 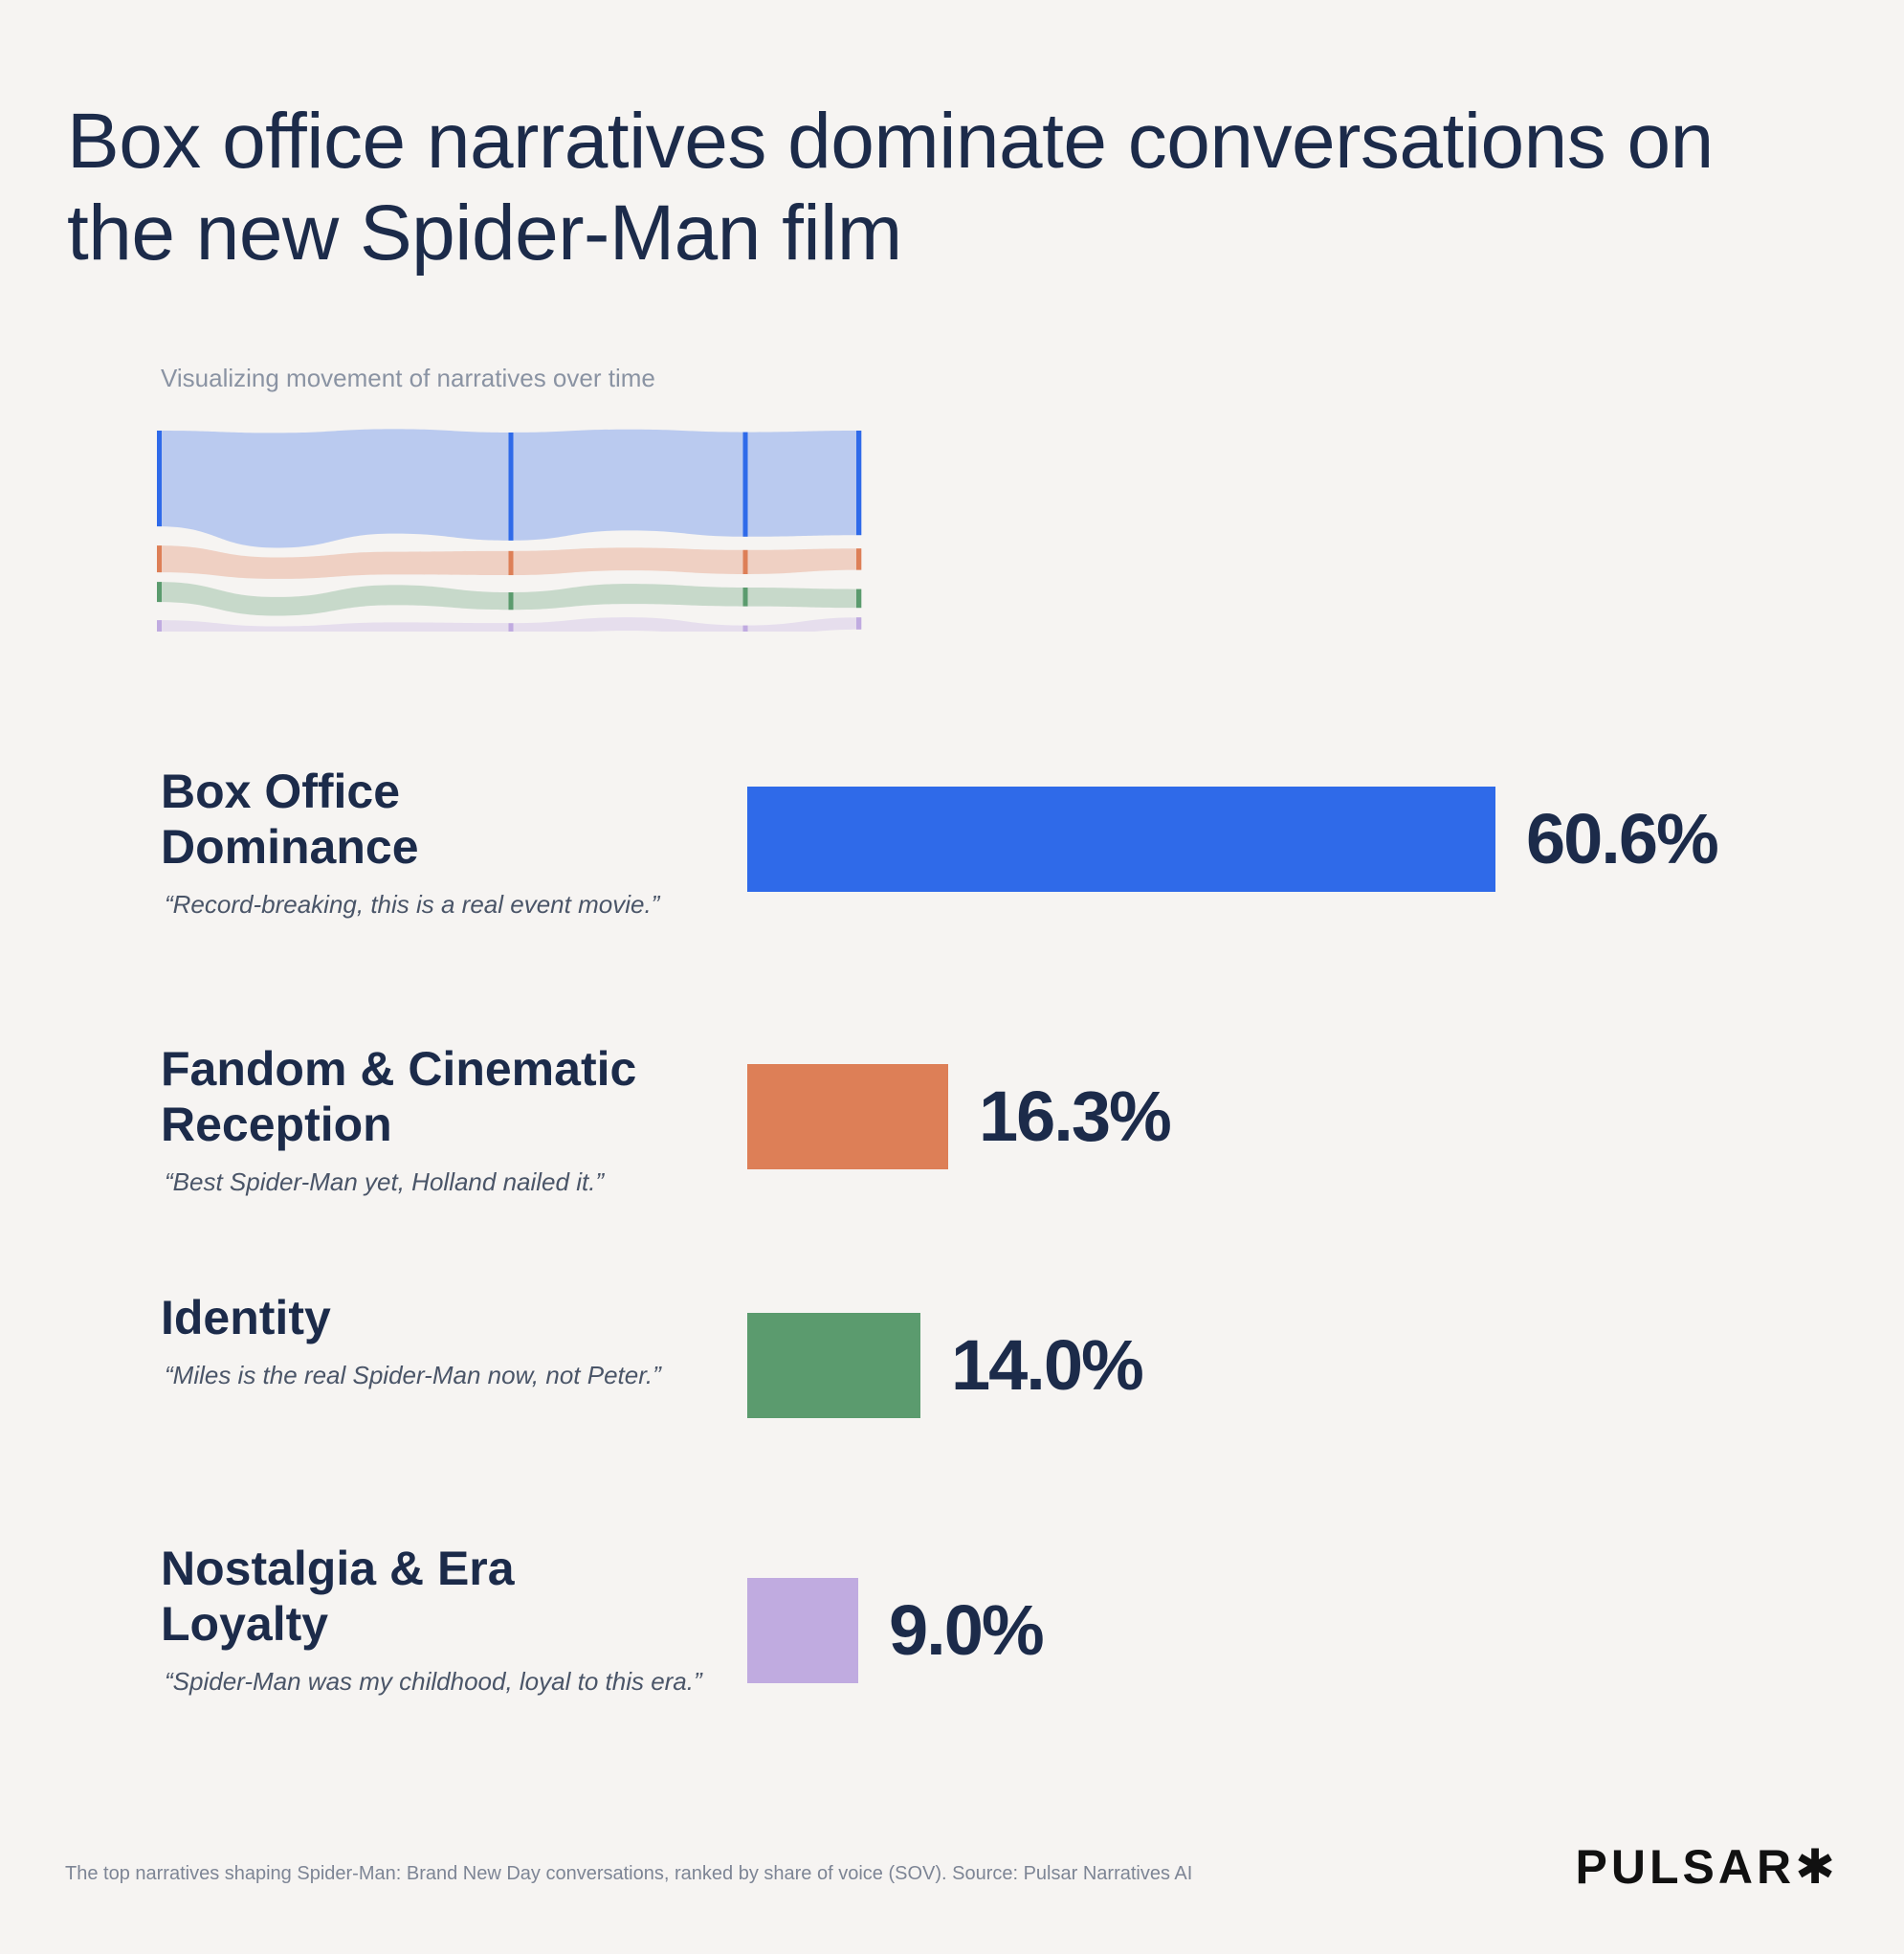 What do you see at coordinates (290, 847) in the screenshot?
I see `narrative-name-line: Dominance` at bounding box center [290, 847].